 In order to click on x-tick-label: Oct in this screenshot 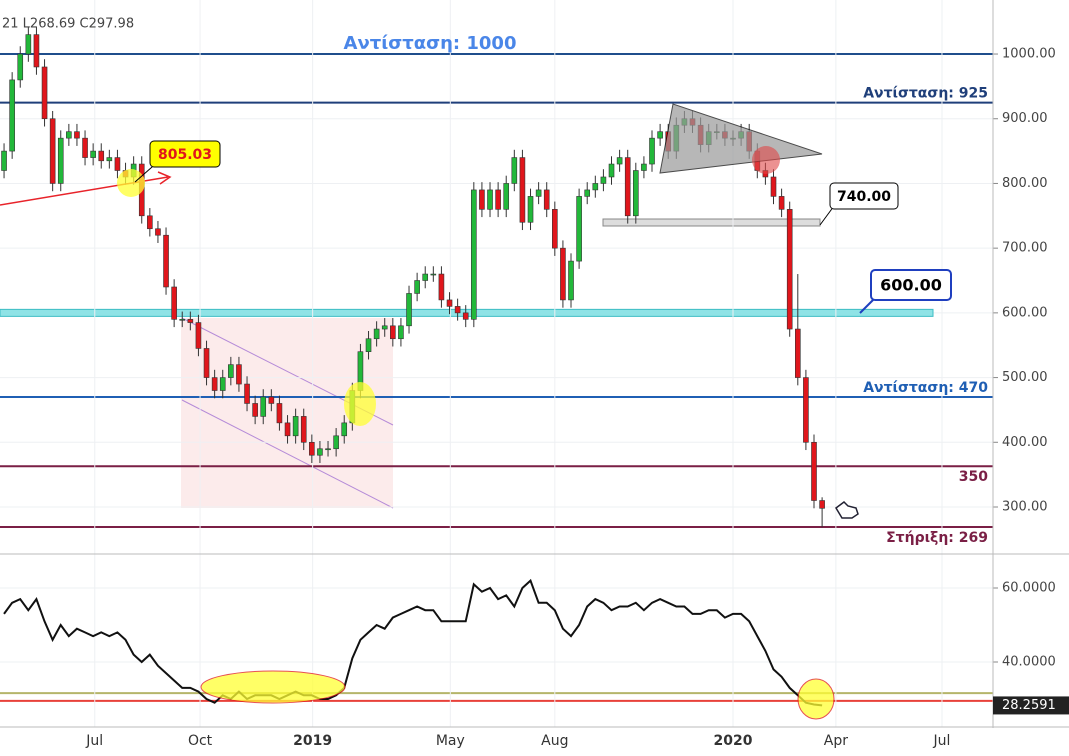, I will do `click(200, 741)`.